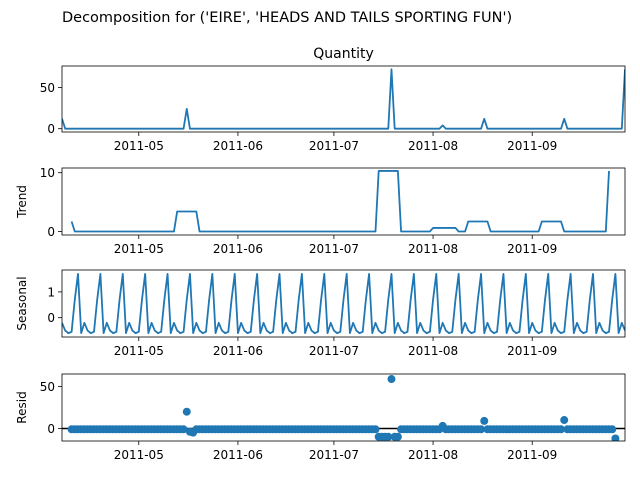 The height and width of the screenshot is (484, 640). I want to click on plot-area-seasonal, so click(343, 303).